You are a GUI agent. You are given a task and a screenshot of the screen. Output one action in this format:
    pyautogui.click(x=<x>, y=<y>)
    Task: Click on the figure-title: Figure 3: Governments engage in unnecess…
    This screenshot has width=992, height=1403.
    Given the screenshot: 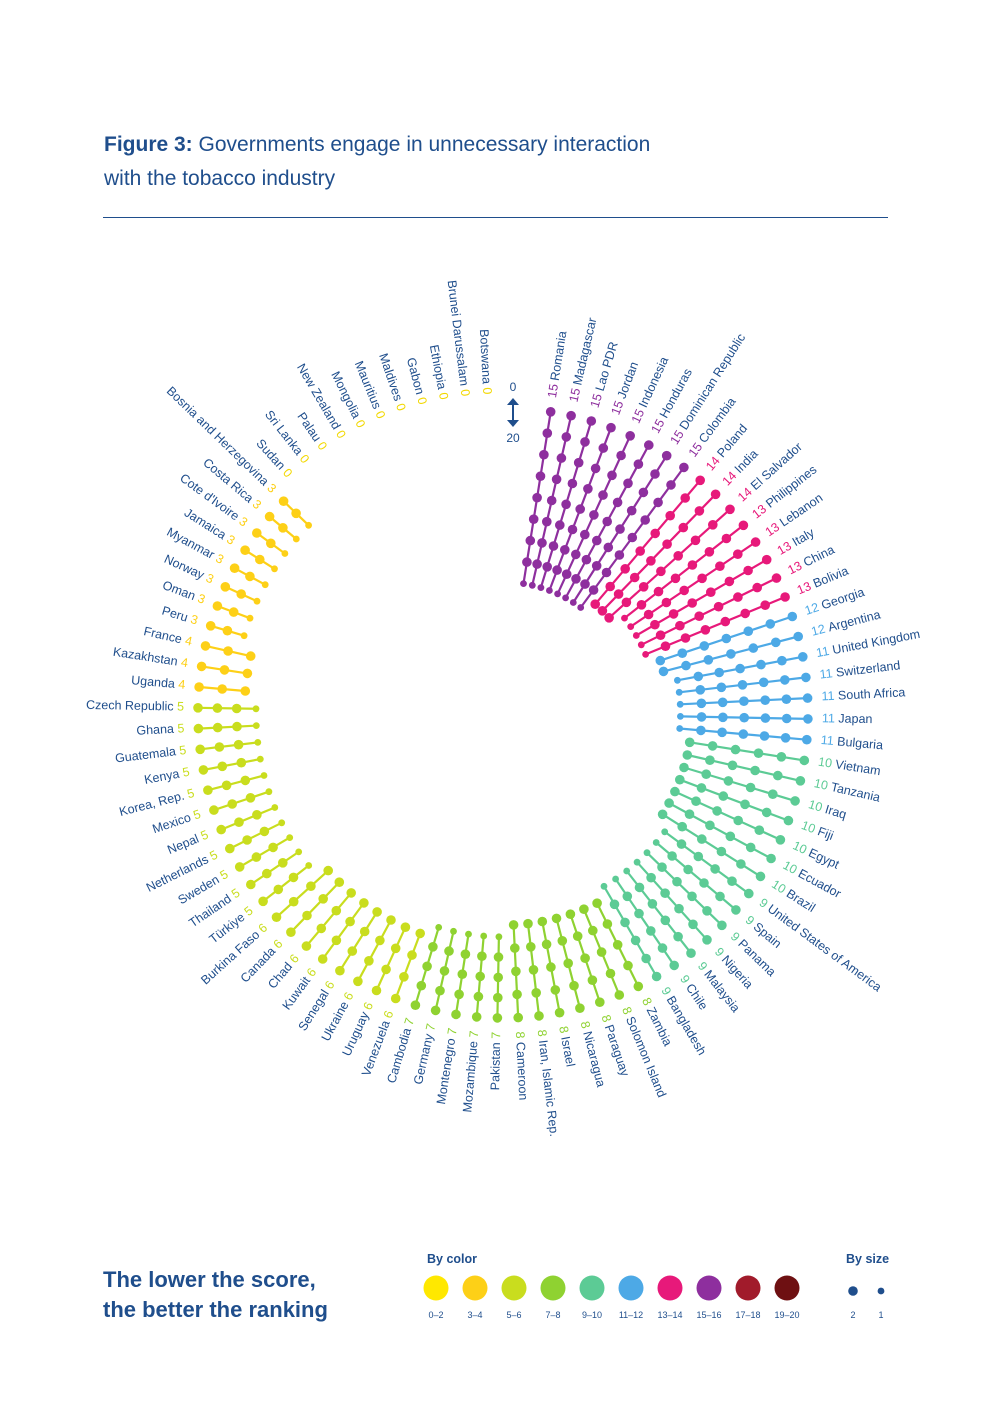 What is the action you would take?
    pyautogui.click(x=454, y=162)
    